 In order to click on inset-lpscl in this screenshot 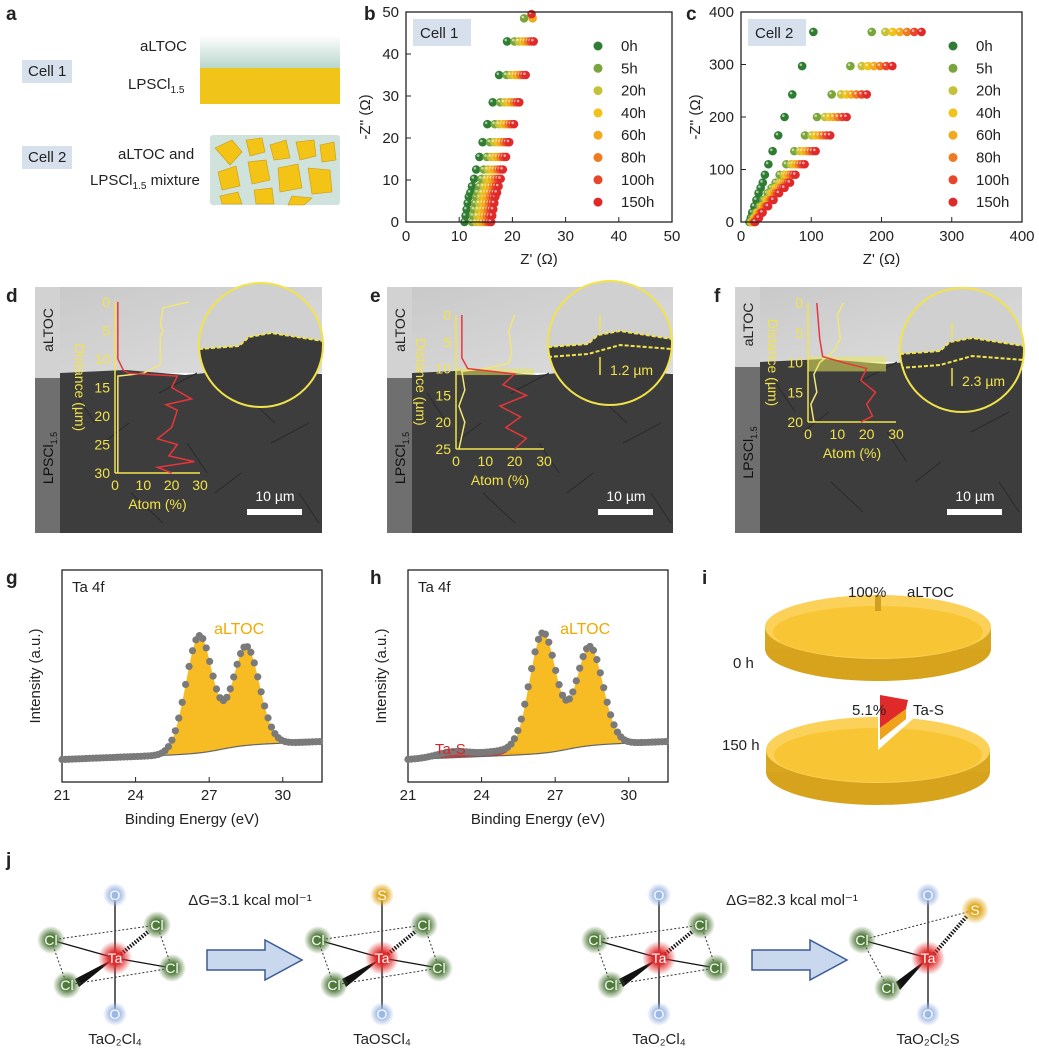, I will do `click(610, 368)`.